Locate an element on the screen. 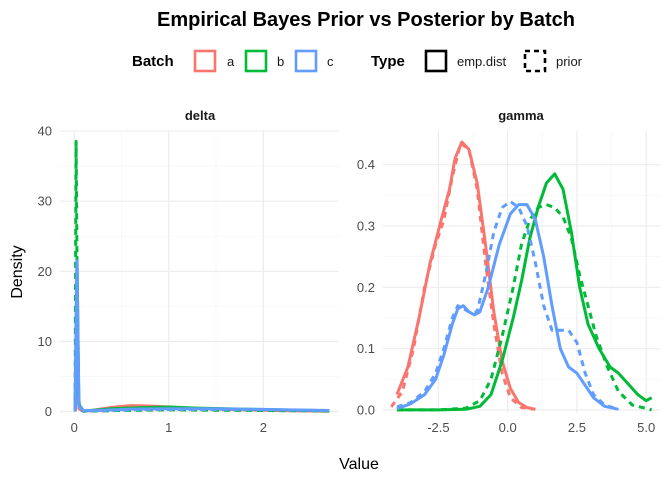 The width and height of the screenshot is (672, 480). x-axis-title: Value is located at coordinates (359, 464).